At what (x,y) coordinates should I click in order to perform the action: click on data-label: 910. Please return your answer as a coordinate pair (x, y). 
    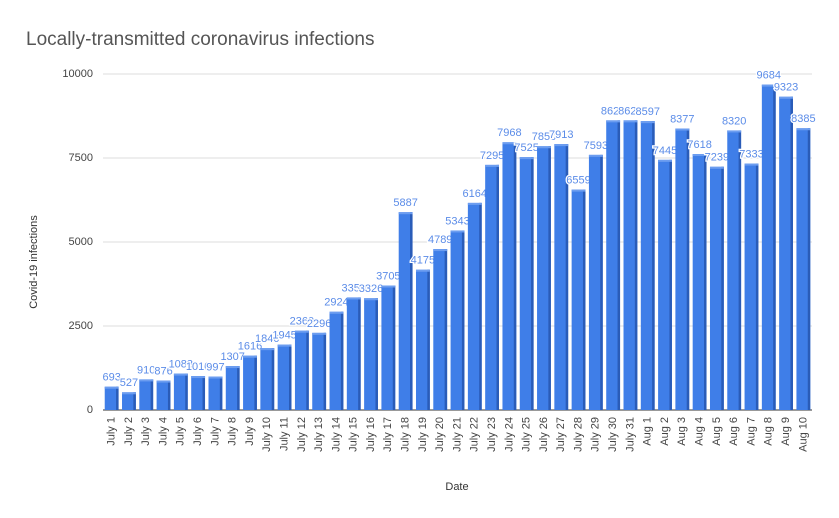
    Looking at the image, I should click on (146, 370).